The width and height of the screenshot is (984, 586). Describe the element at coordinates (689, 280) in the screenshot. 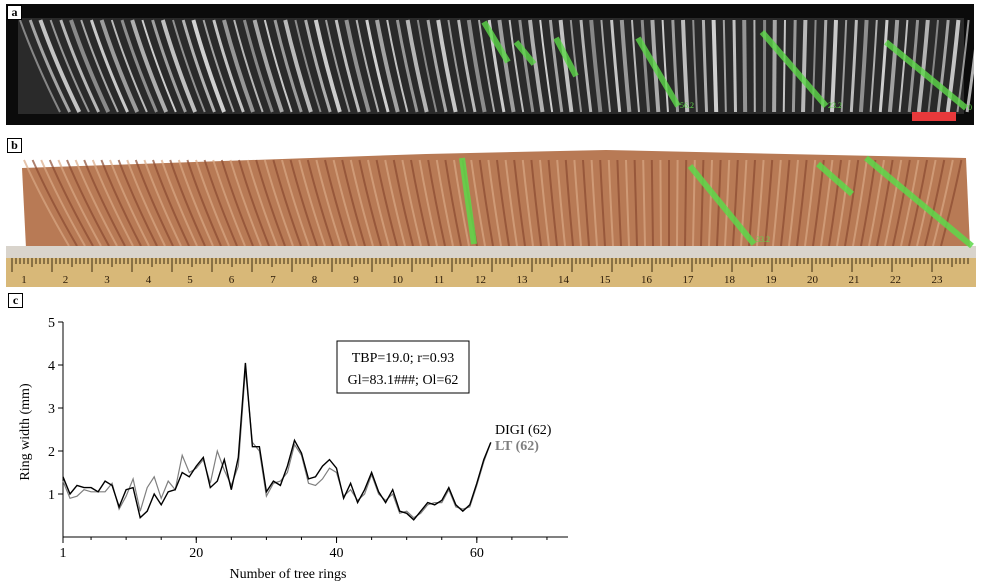

I see `ruler-number: 17` at that location.